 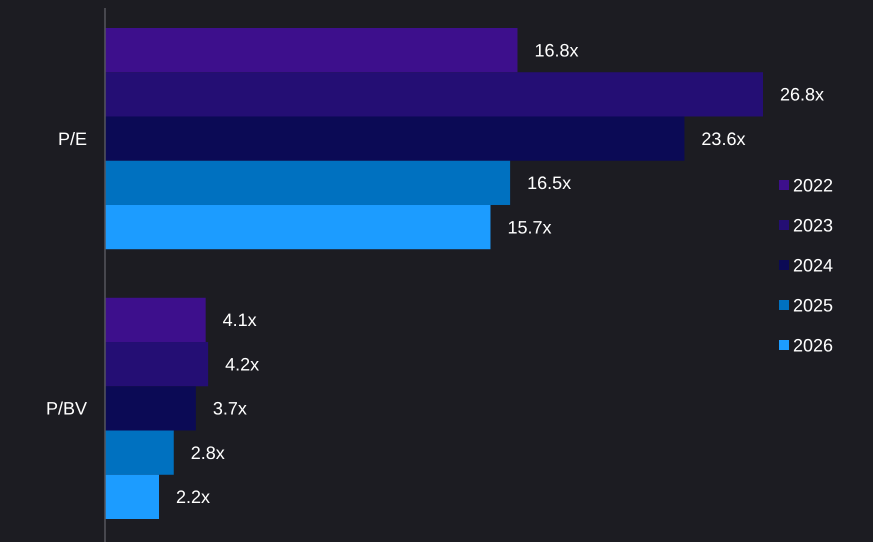 I want to click on data-label: 16.5x, so click(x=549, y=183).